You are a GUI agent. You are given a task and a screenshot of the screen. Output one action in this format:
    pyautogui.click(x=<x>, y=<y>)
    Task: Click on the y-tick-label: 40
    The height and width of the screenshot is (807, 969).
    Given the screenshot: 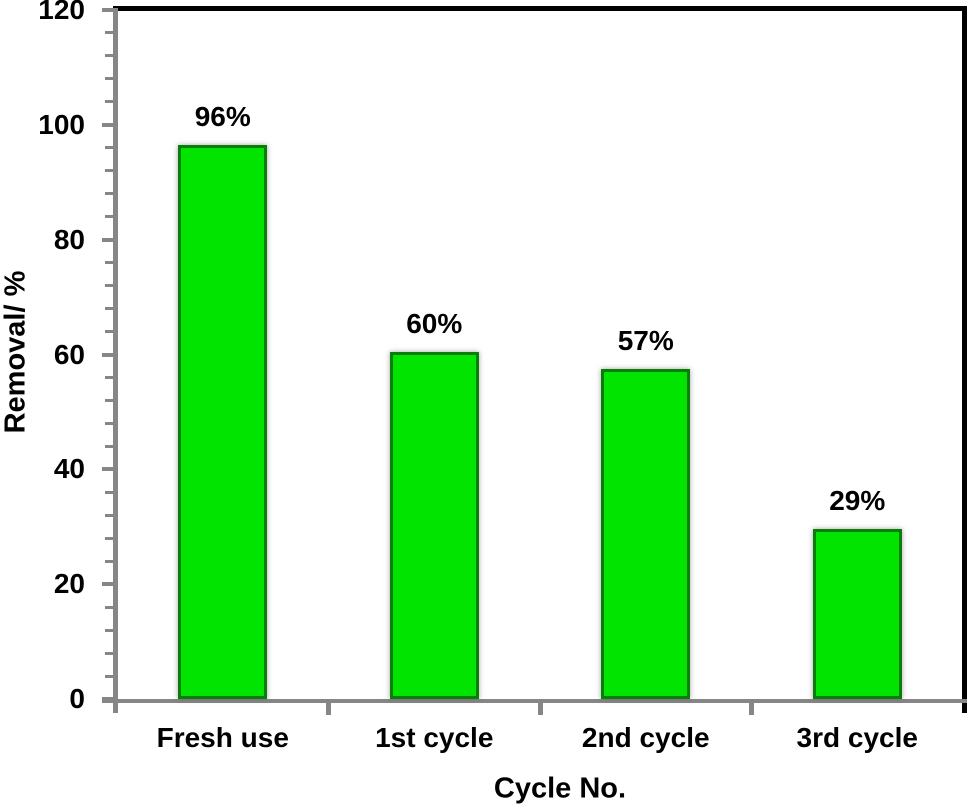 What is the action you would take?
    pyautogui.click(x=69, y=469)
    